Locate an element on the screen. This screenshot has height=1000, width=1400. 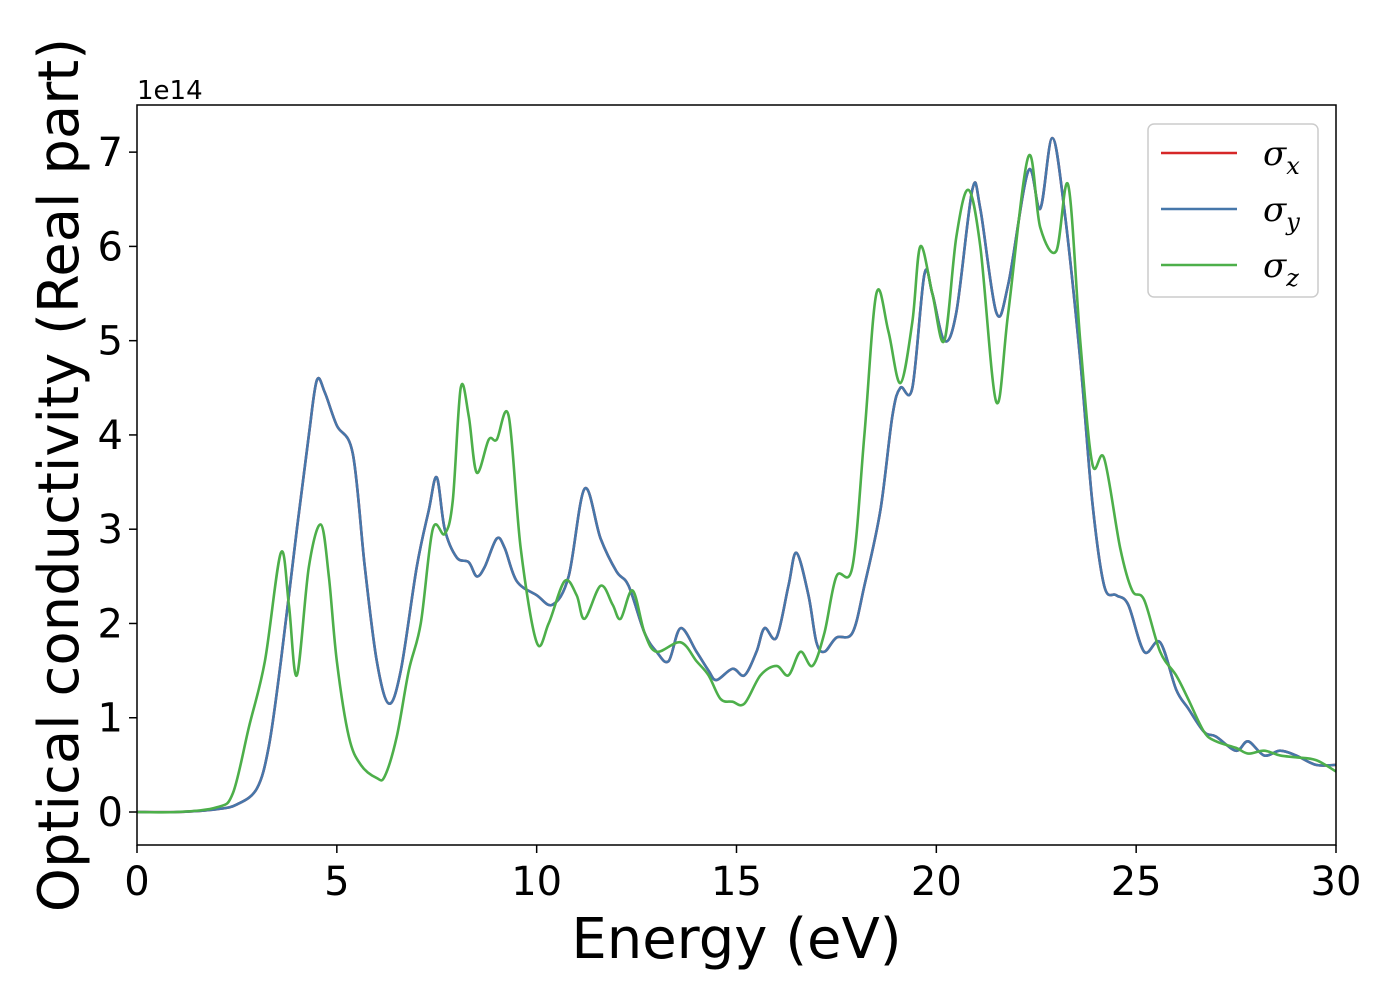
x-axis-ticks: 0 5 10 15 20 25 30 is located at coordinates (742, 875).